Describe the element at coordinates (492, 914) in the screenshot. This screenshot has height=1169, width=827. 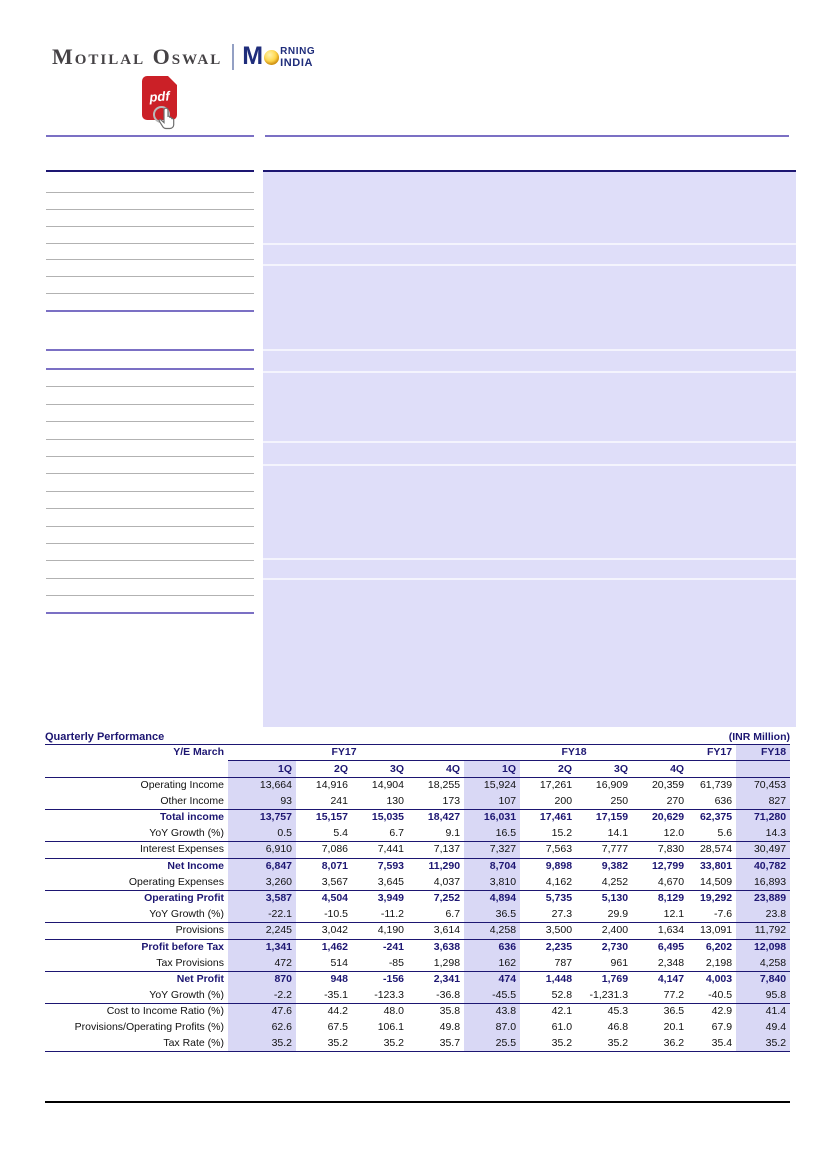
I see `table-cell: 36.5` at that location.